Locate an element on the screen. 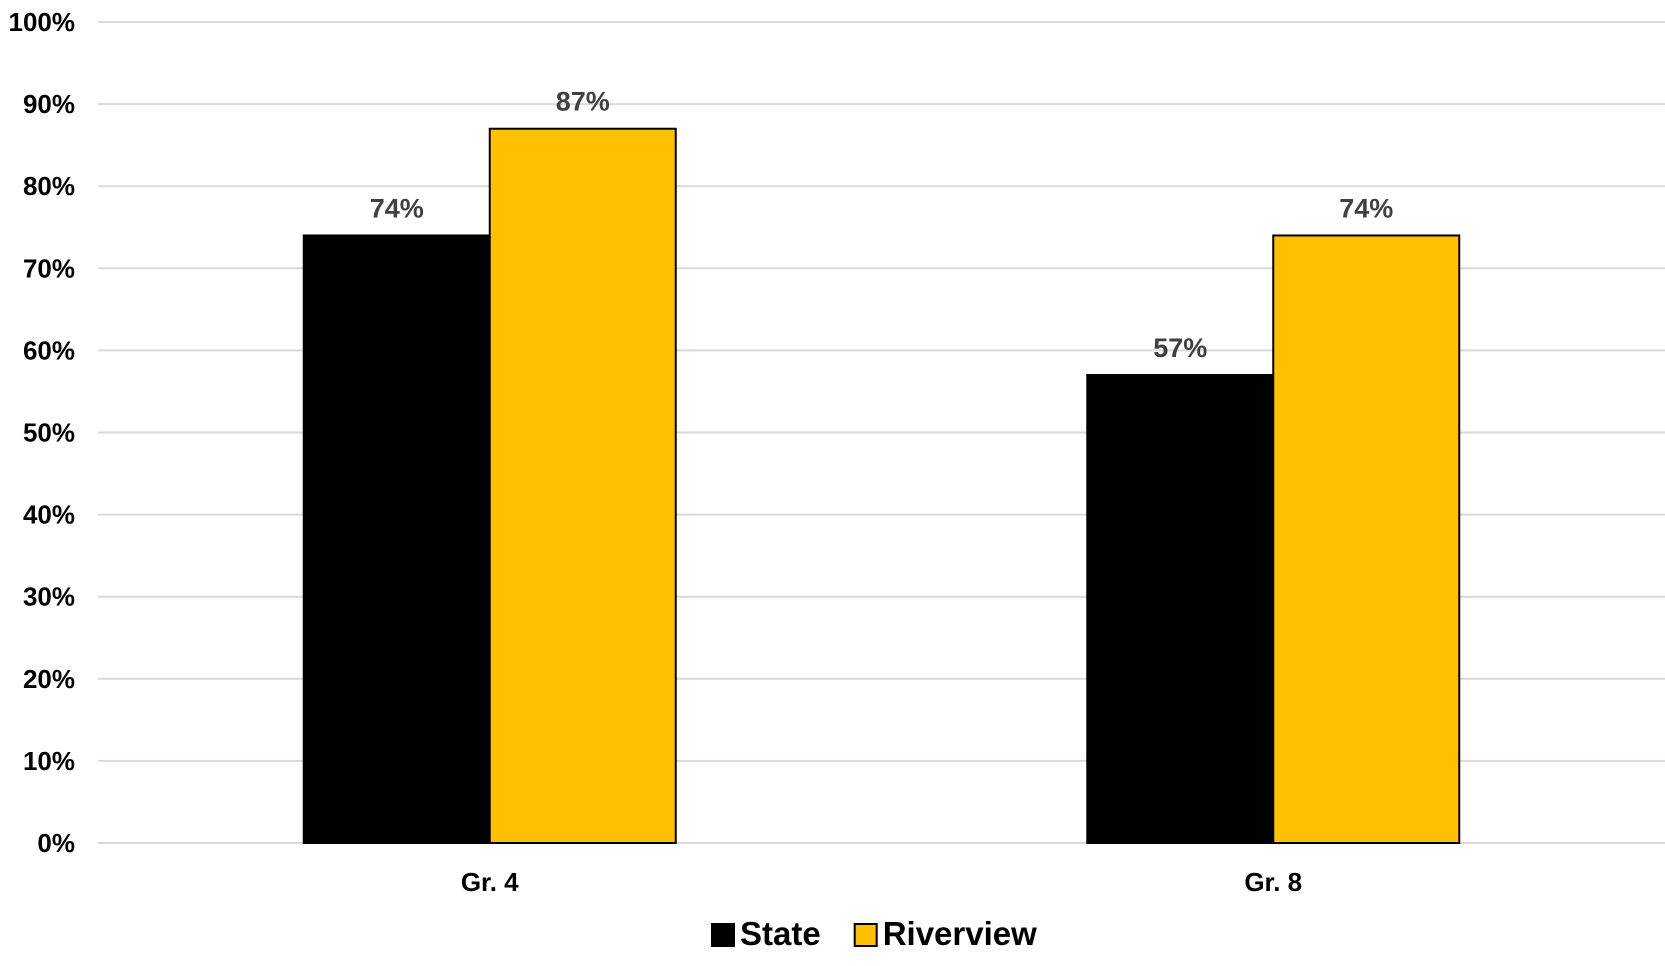 The image size is (1665, 966). y-tick-label: 40% is located at coordinates (49, 515).